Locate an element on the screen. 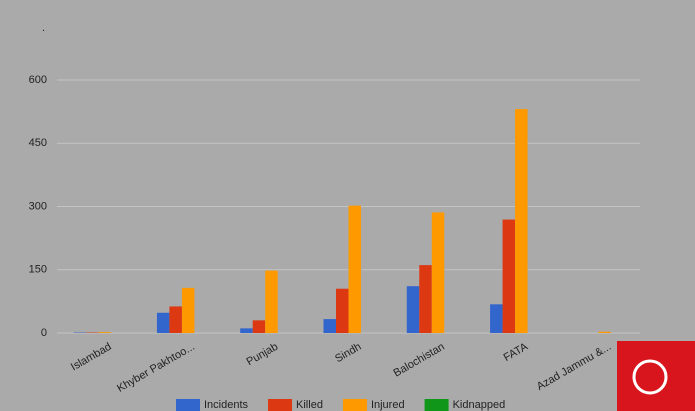  legend-label: Incidents is located at coordinates (226, 405).